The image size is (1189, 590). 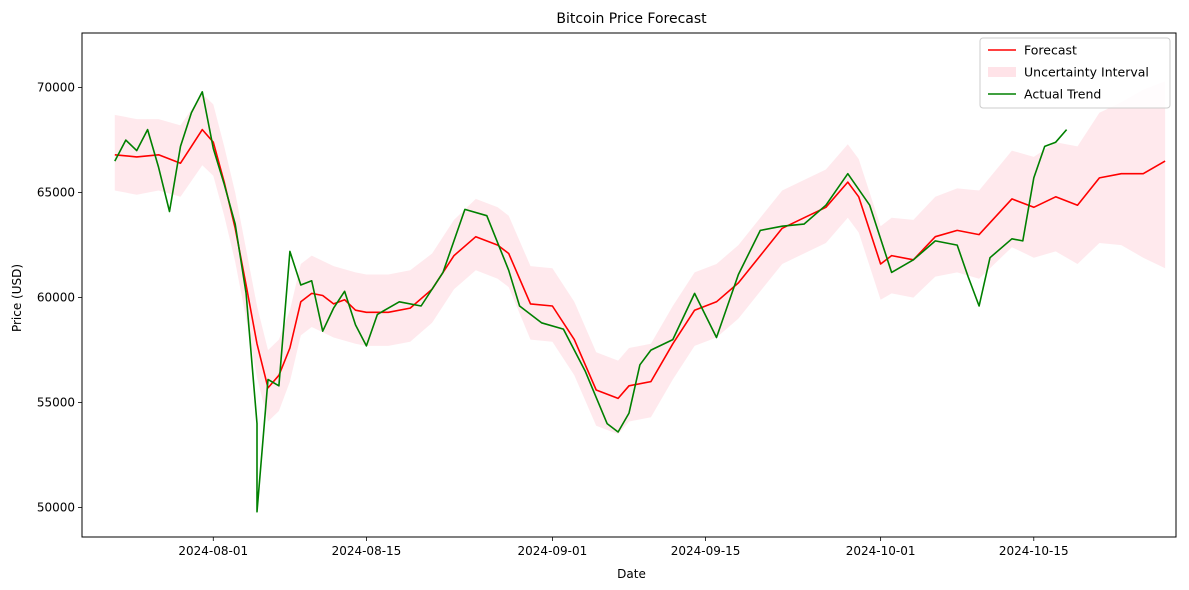 I want to click on legend: Forecast Uncertainty Interval Actual Trend, so click(x=1075, y=73).